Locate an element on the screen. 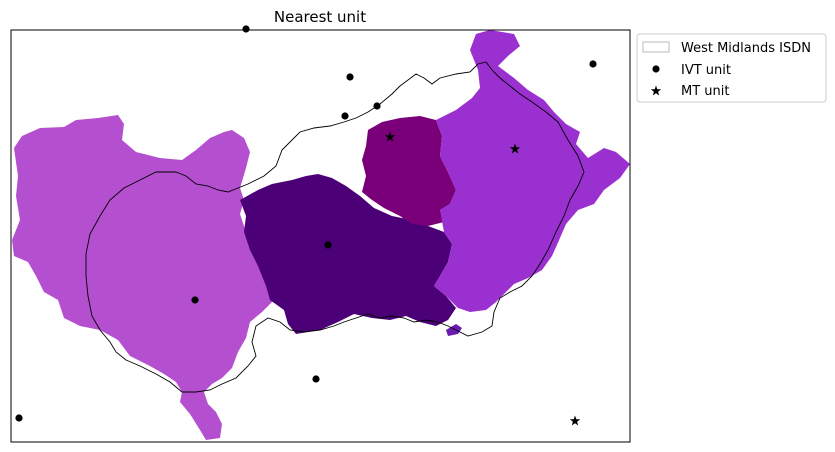  central-catchment-region is located at coordinates (348, 254).